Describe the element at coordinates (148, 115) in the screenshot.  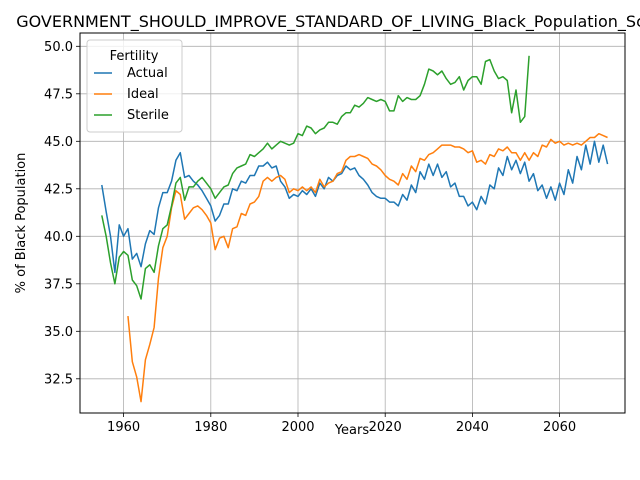
I see `legend-label-sterile: Sterile` at that location.